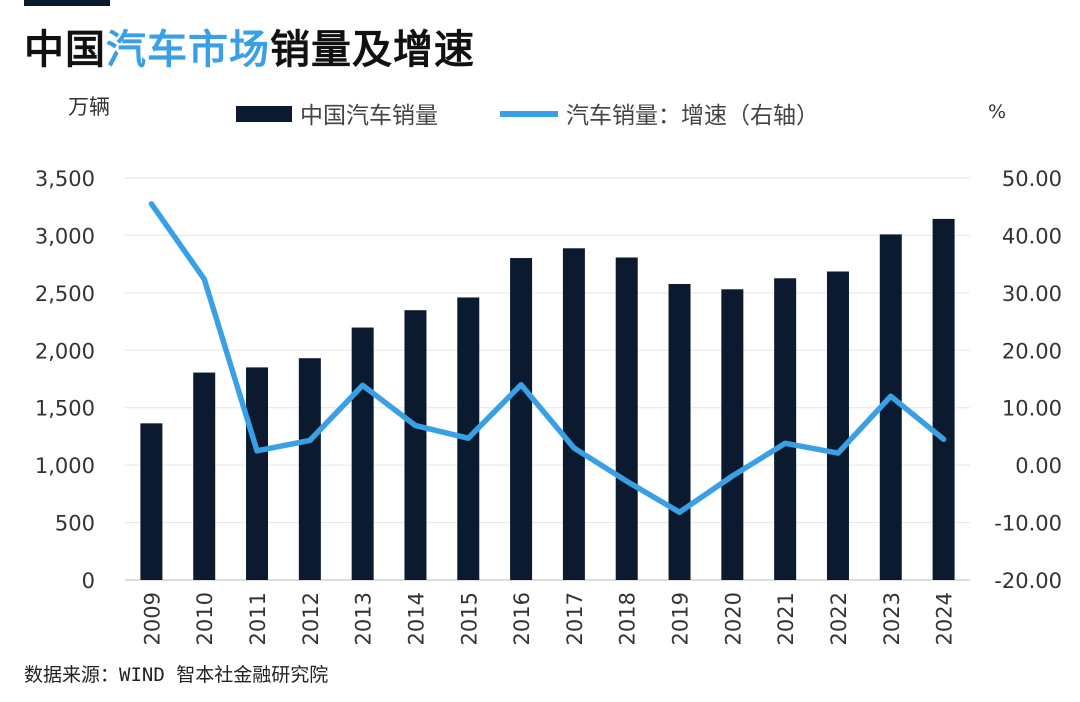  Describe the element at coordinates (151, 501) in the screenshot. I see `bar-2009` at that location.